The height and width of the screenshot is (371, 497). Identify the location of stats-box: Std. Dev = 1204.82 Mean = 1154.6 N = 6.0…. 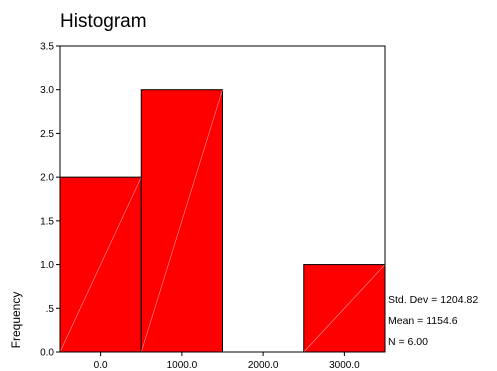
(433, 321).